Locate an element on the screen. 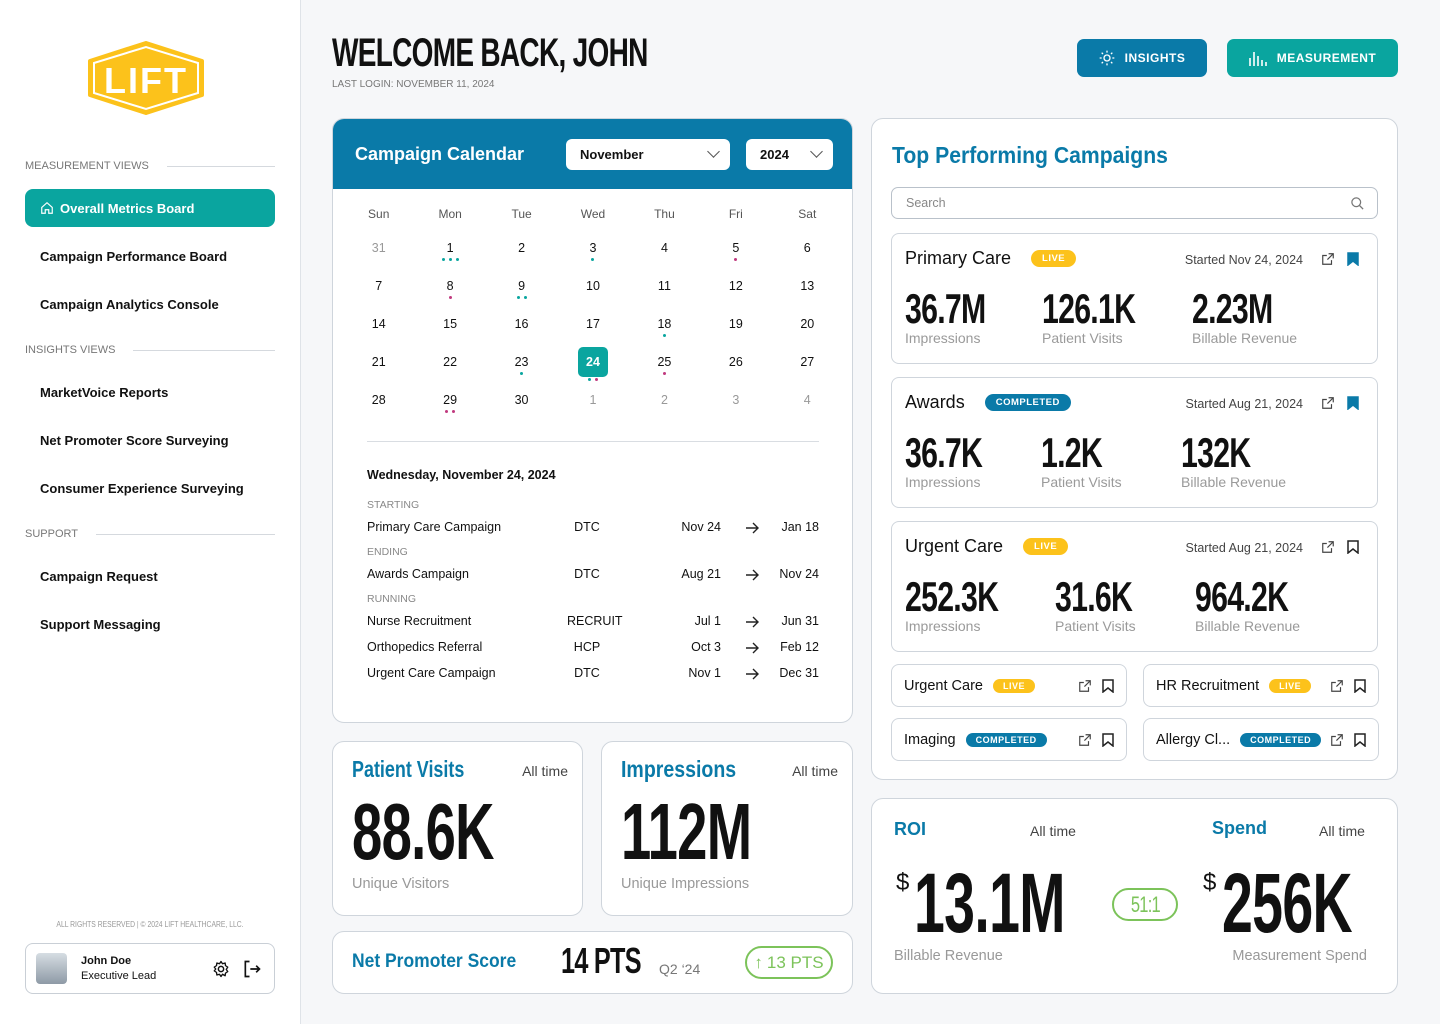 This screenshot has width=1440, height=1024. day-number: 28 is located at coordinates (378, 400).